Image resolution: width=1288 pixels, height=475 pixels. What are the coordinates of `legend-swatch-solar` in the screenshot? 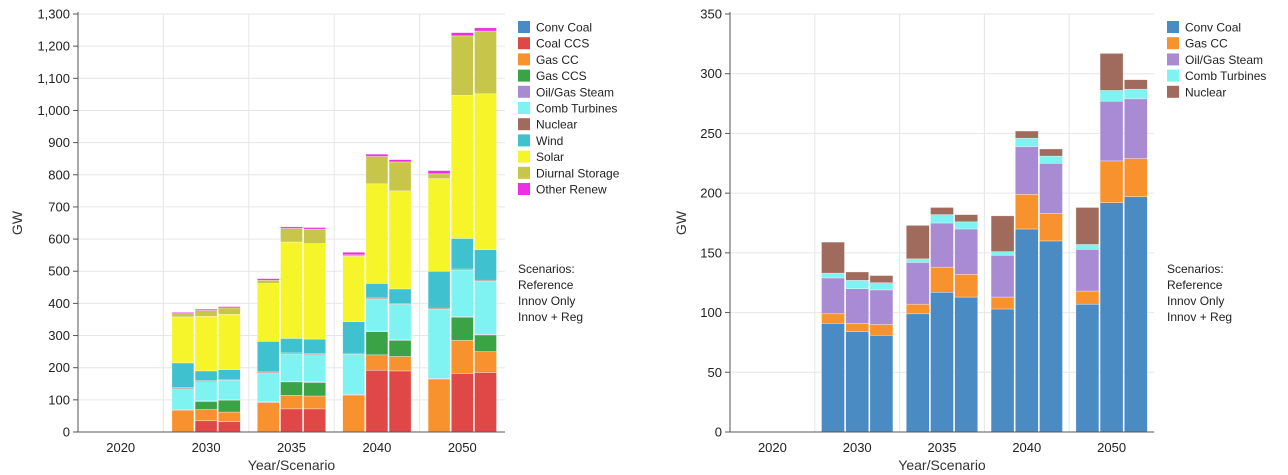 It's located at (524, 156).